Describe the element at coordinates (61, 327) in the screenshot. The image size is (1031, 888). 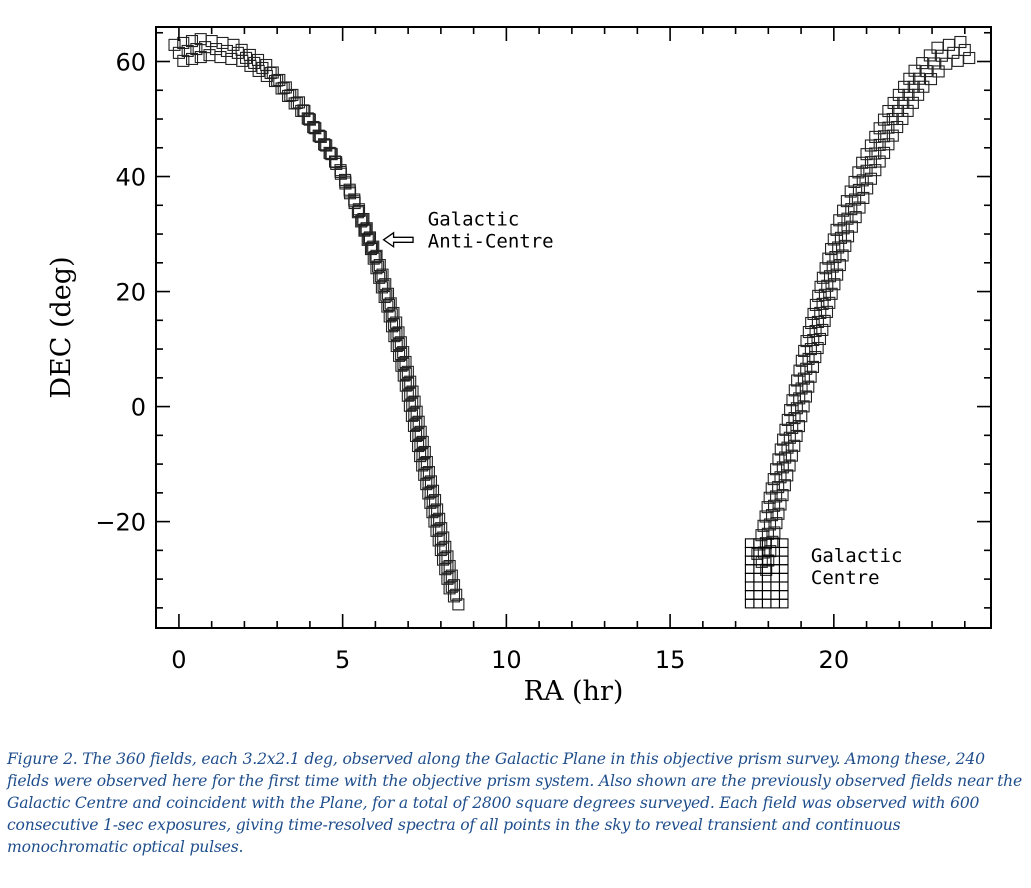
I see `y-axis-label: DEC (deg)` at that location.